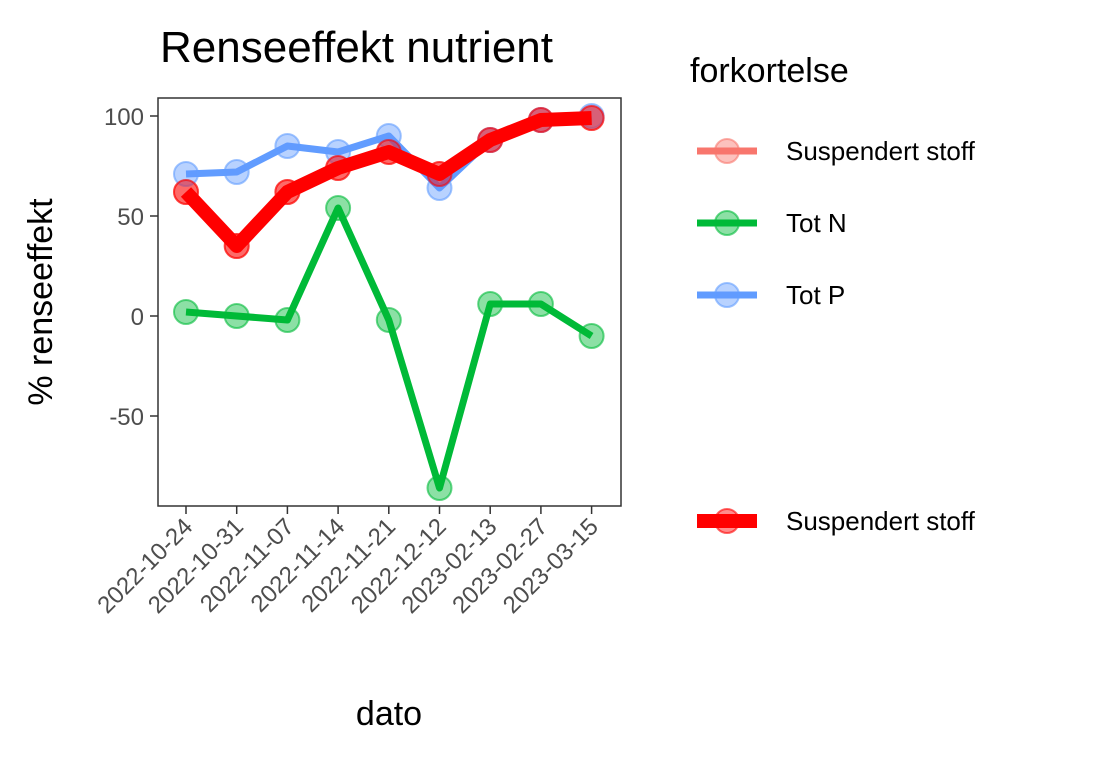 The image size is (1097, 760). What do you see at coordinates (130, 217) in the screenshot?
I see `y-tick-label: 50` at bounding box center [130, 217].